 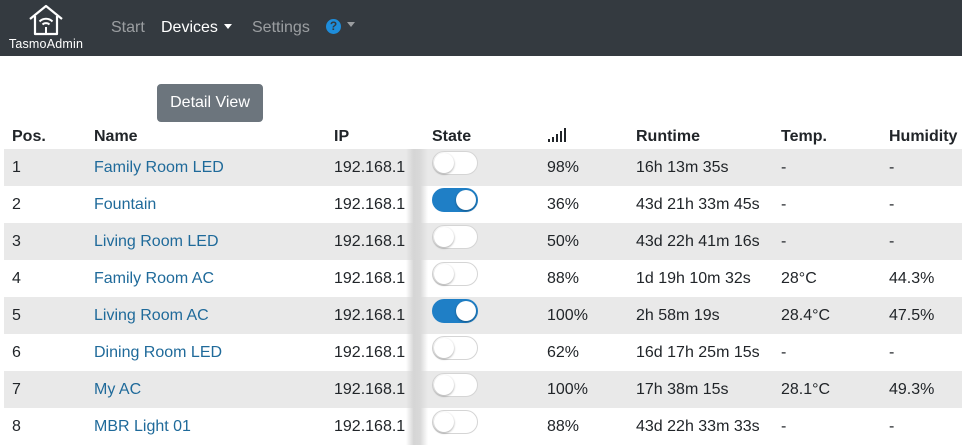 I want to click on nav-devices-dropdown: Devices, so click(x=196, y=28).